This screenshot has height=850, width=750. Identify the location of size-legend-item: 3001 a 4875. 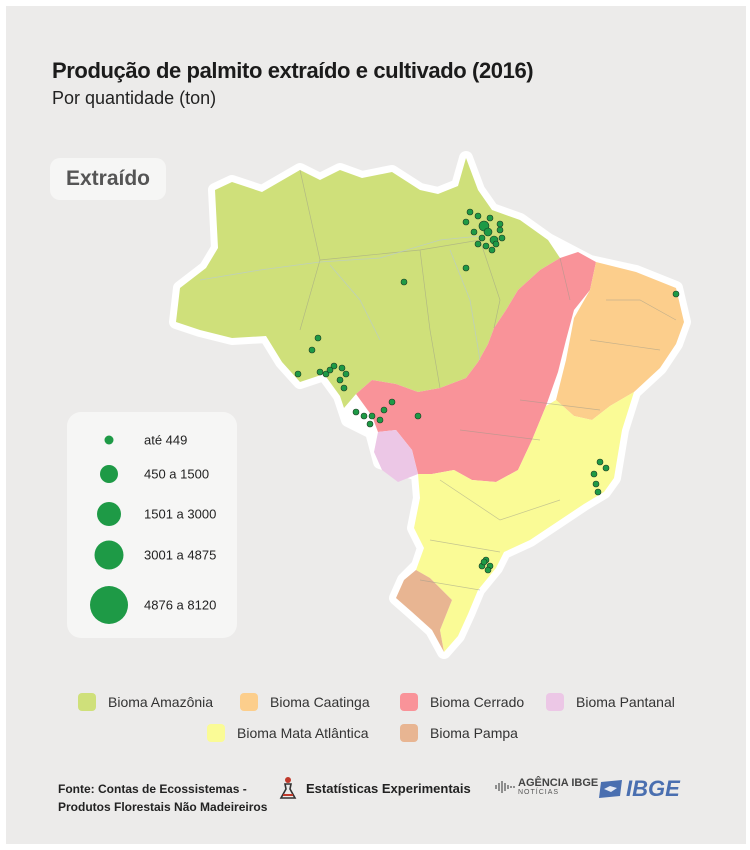
(152, 555).